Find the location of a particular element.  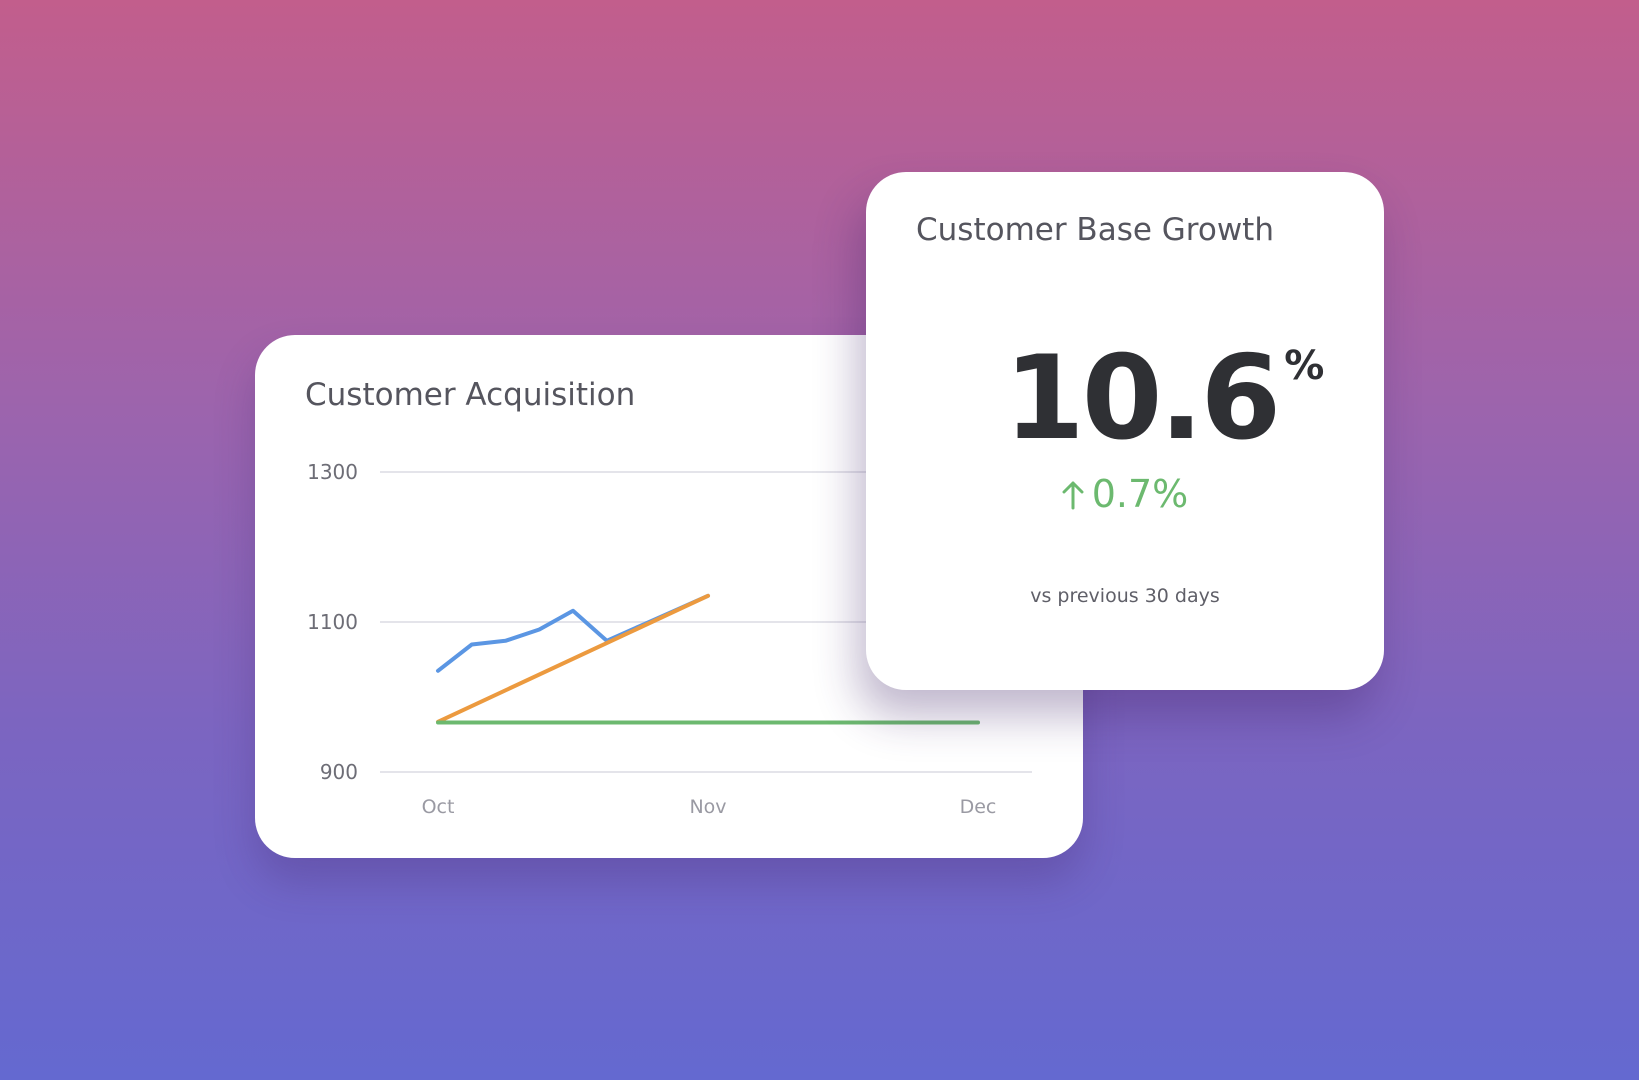

x-tick-label: Nov is located at coordinates (707, 807).